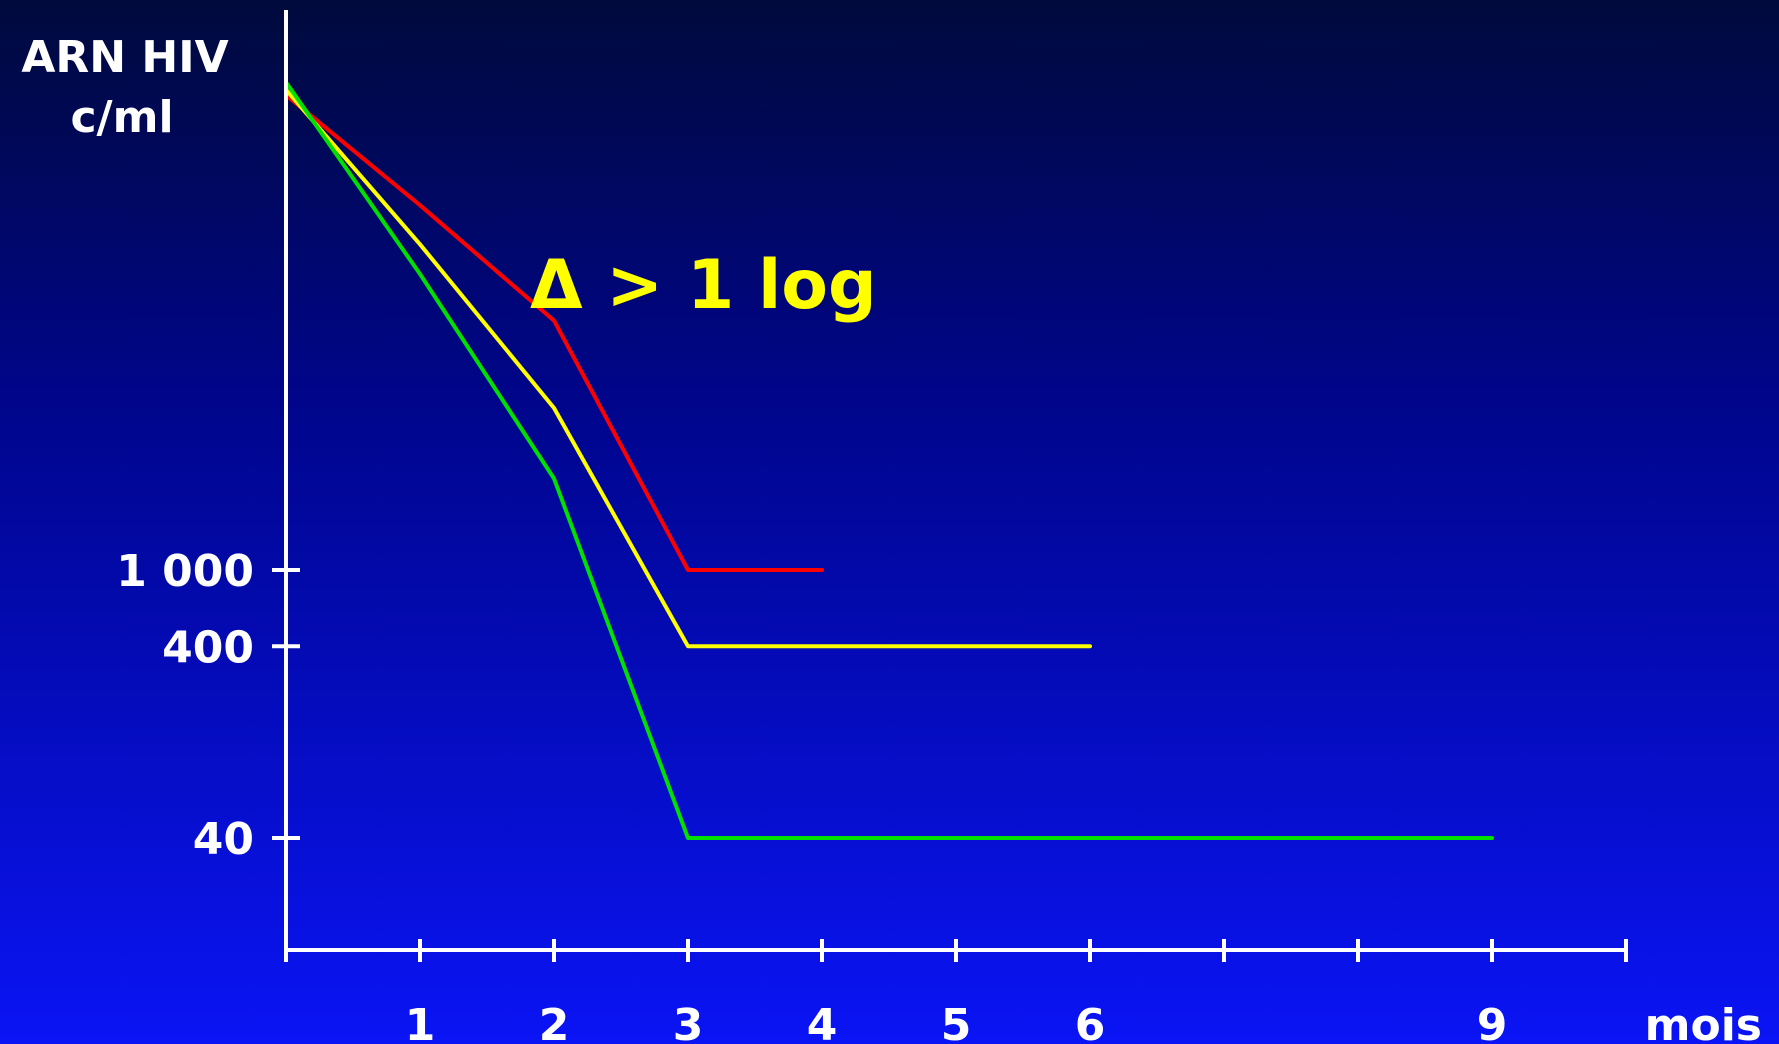 This screenshot has height=1044, width=1779. Describe the element at coordinates (420, 1022) in the screenshot. I see `x-tick-label: 1` at that location.